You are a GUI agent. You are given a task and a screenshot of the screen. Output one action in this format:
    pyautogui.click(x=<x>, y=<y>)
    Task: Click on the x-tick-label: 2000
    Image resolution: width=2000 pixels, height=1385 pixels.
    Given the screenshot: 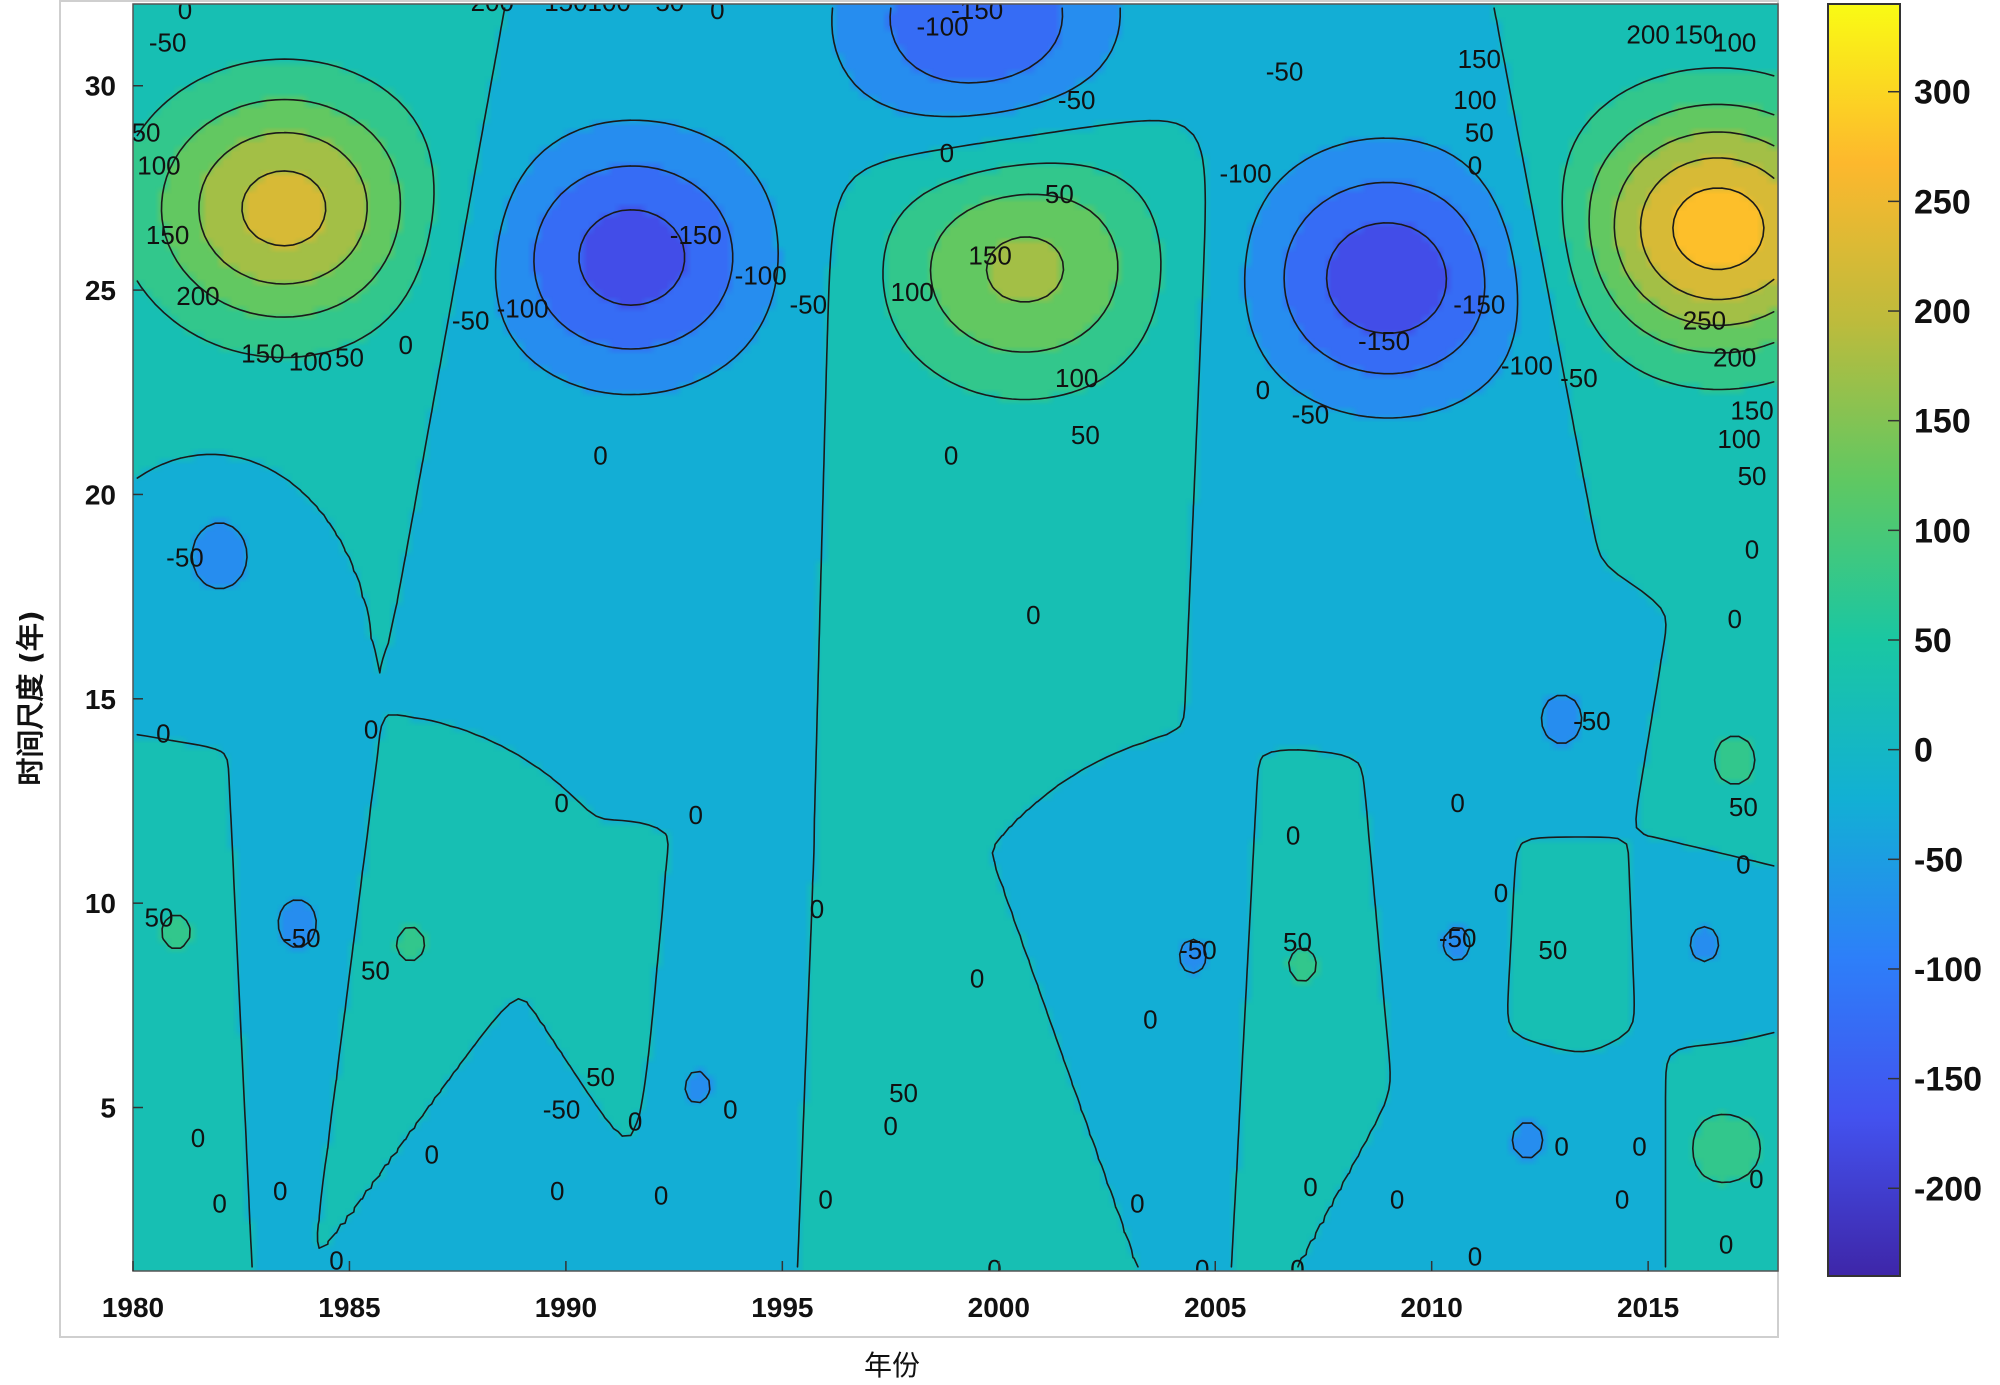 What is the action you would take?
    pyautogui.click(x=999, y=1307)
    